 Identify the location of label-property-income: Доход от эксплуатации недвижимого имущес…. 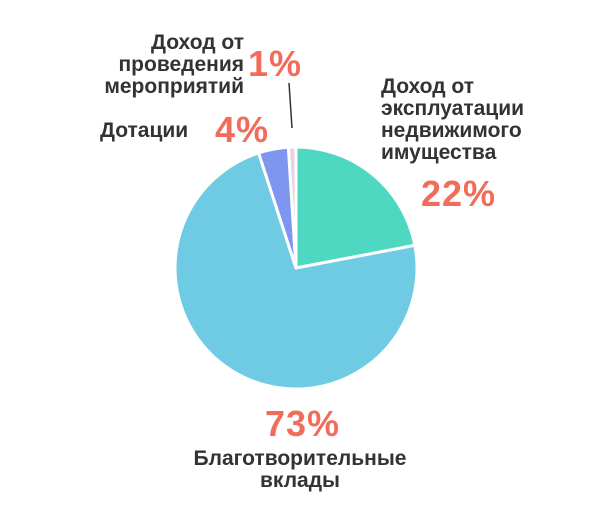
(453, 119).